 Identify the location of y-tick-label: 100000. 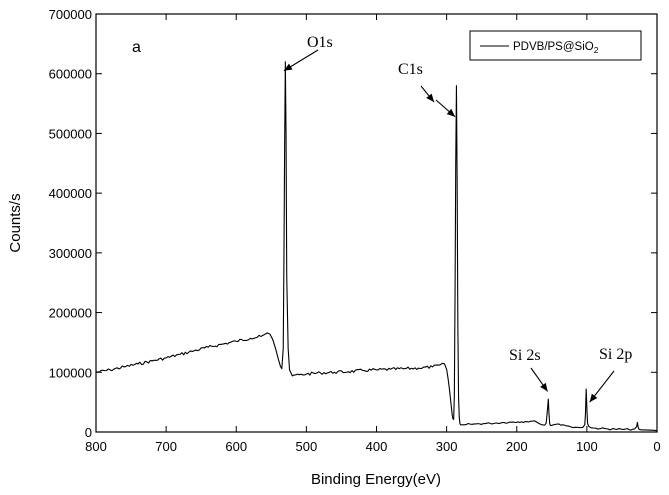
(70, 372).